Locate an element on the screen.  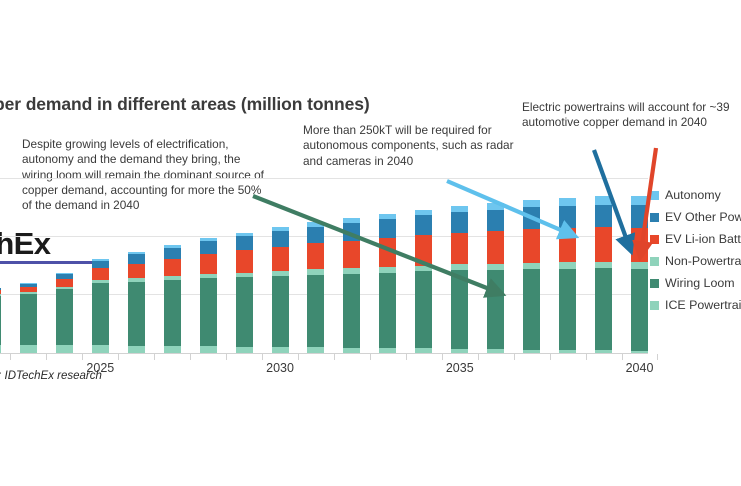
logo-text: TechEx is located at coordinates (25, 243).